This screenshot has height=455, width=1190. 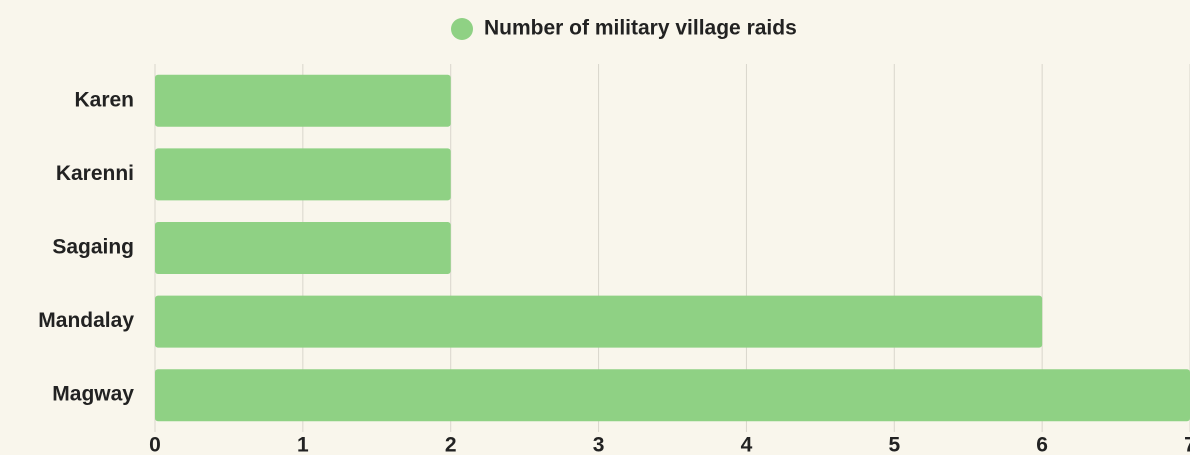 I want to click on y-tick-label: Magway, so click(x=93, y=394).